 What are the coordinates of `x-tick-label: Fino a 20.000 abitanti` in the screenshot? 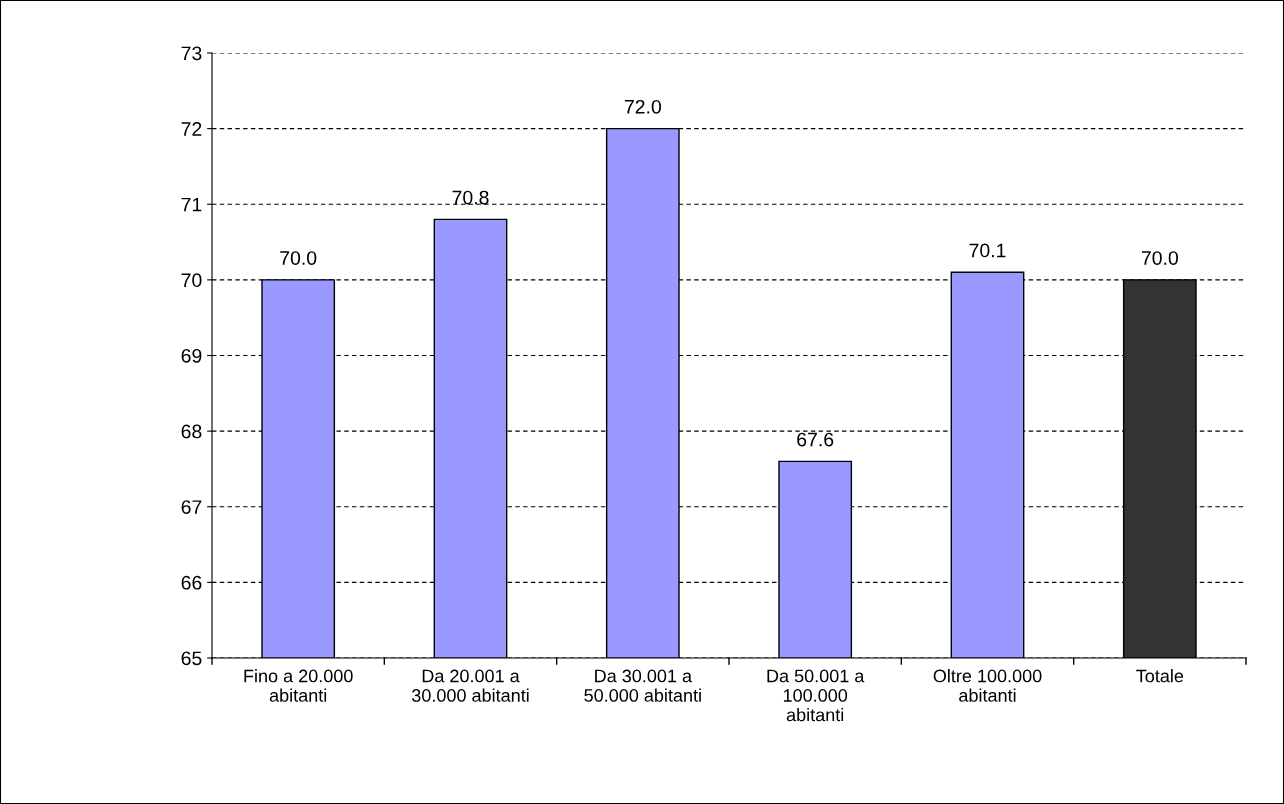 It's located at (298, 685).